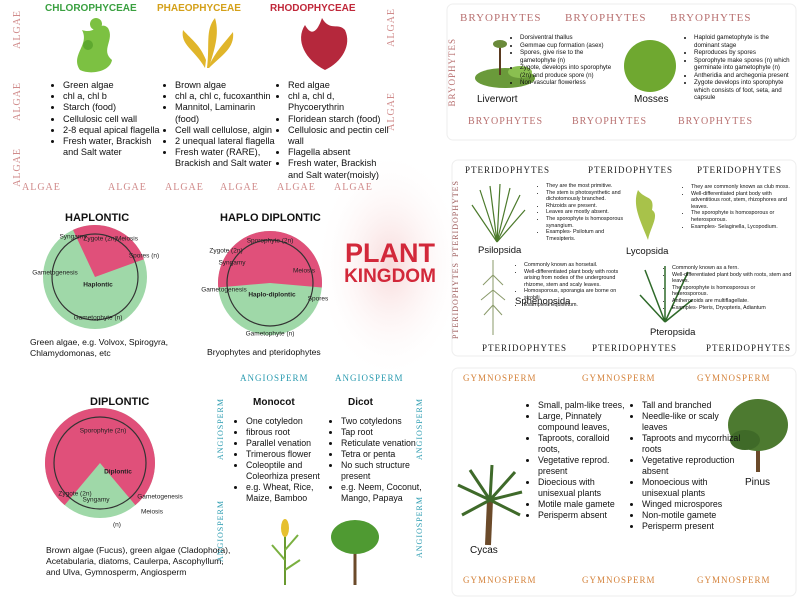  I want to click on center-glow, so click(390, 265).